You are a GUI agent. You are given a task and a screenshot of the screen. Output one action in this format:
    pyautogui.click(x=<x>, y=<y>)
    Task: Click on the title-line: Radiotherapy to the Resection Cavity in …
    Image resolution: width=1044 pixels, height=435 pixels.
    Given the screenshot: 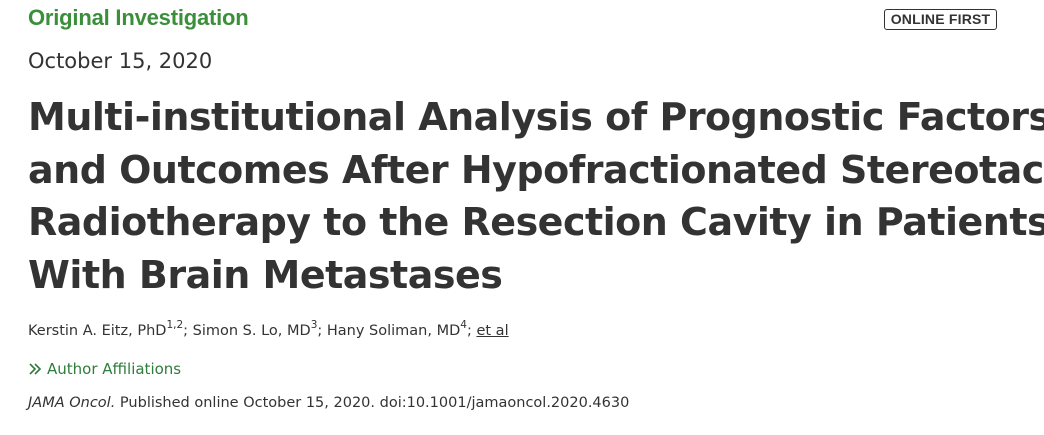 What is the action you would take?
    pyautogui.click(x=536, y=222)
    